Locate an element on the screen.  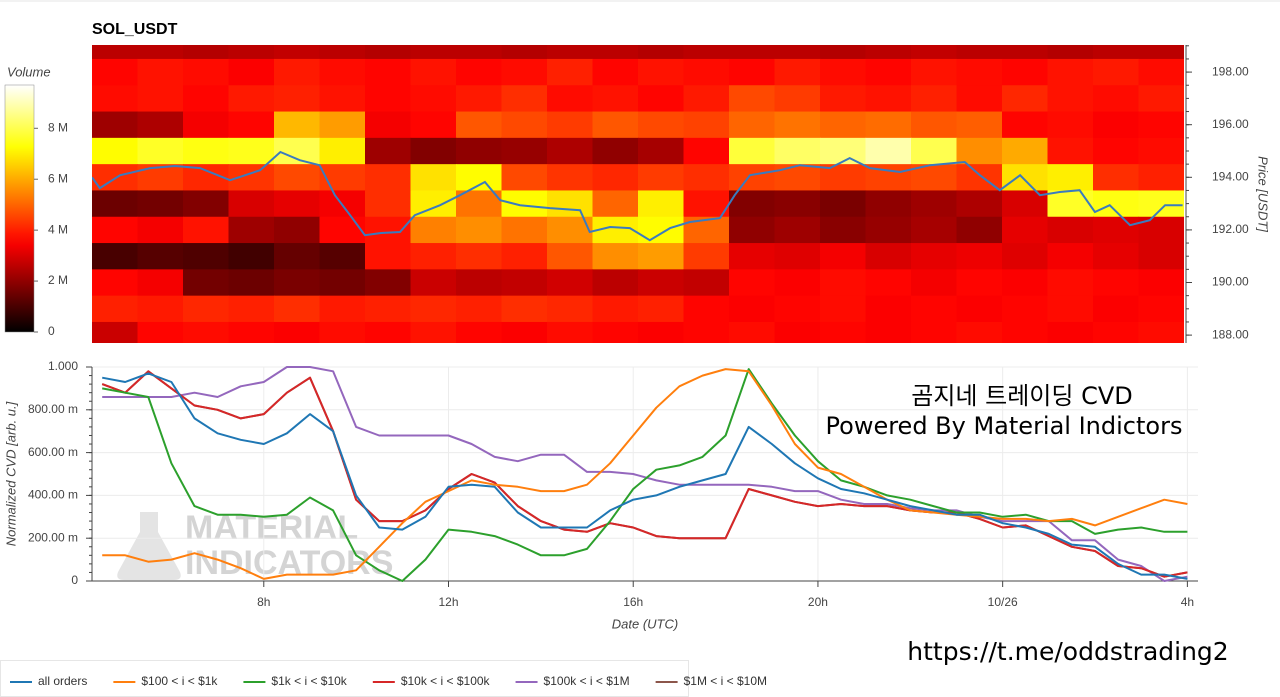
colorbar-tick-label: 2 M is located at coordinates (58, 280).